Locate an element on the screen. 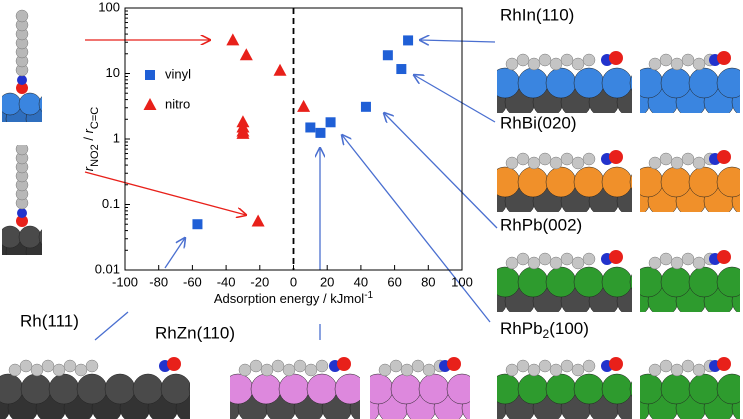 Image resolution: width=743 pixels, height=419 pixels. x-tick-label: -20 is located at coordinates (259, 281).